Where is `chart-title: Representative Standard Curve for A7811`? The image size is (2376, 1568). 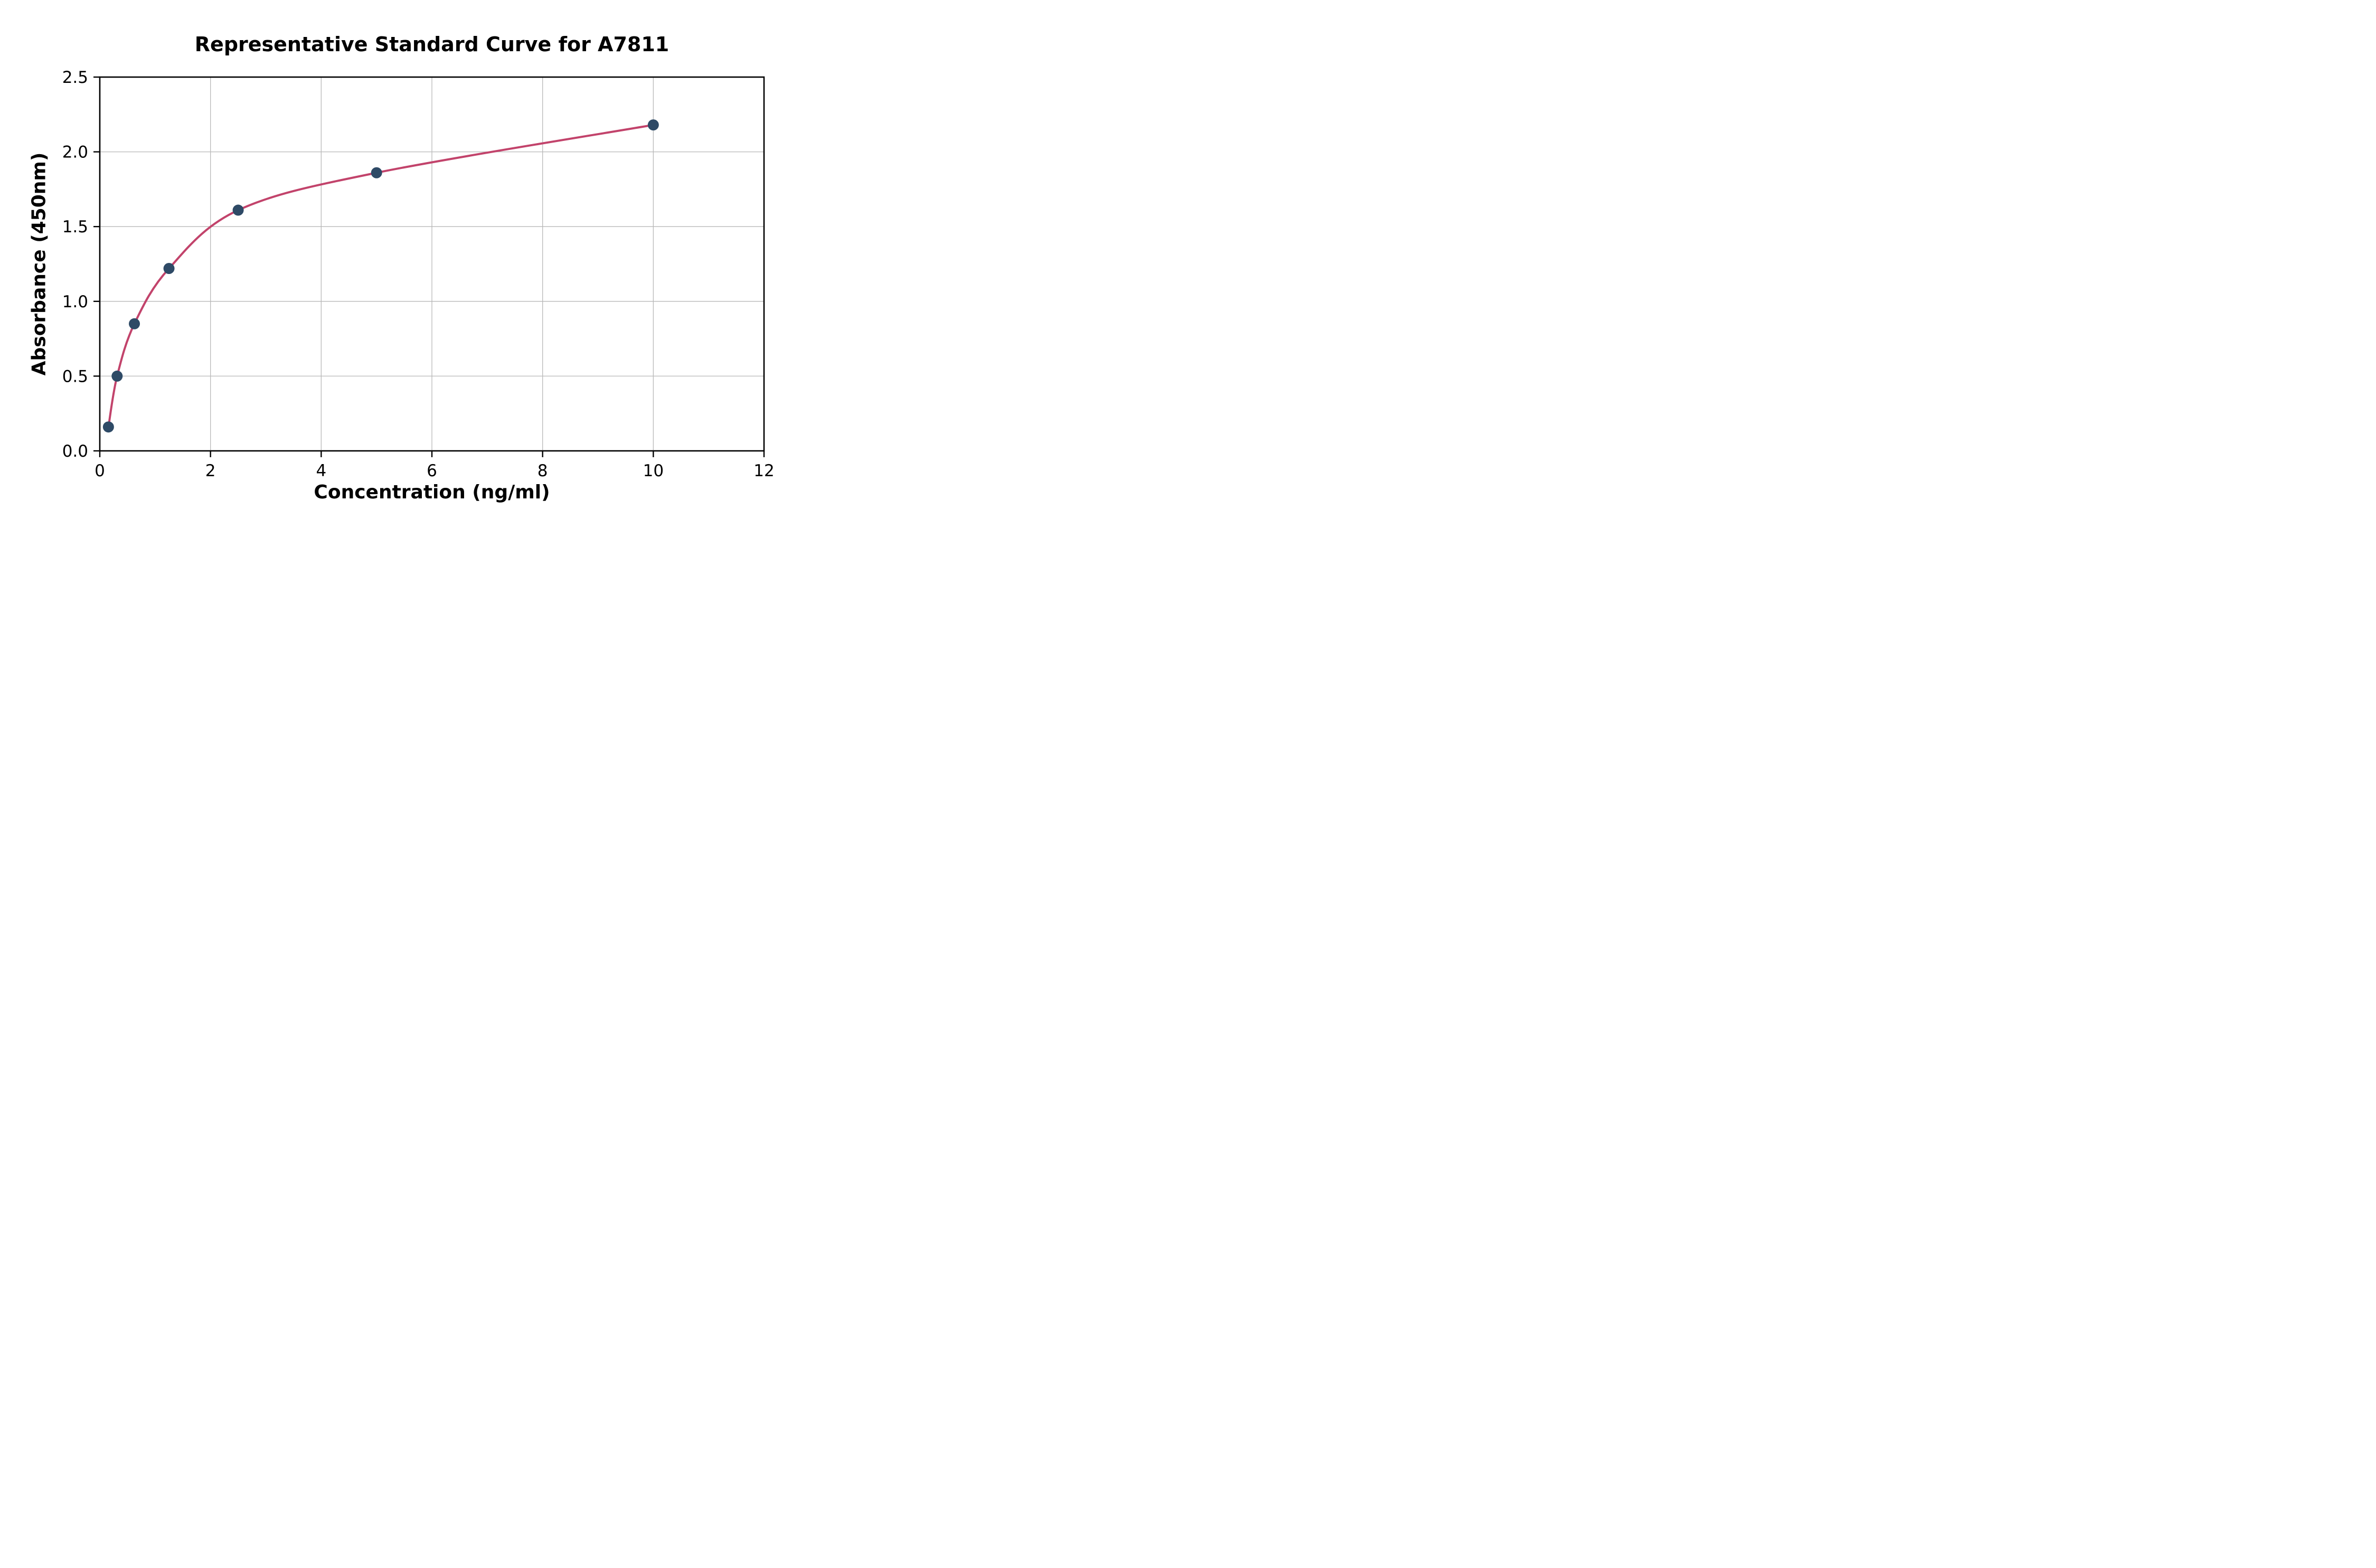
chart-title: Representative Standard Curve for A7811 is located at coordinates (432, 44).